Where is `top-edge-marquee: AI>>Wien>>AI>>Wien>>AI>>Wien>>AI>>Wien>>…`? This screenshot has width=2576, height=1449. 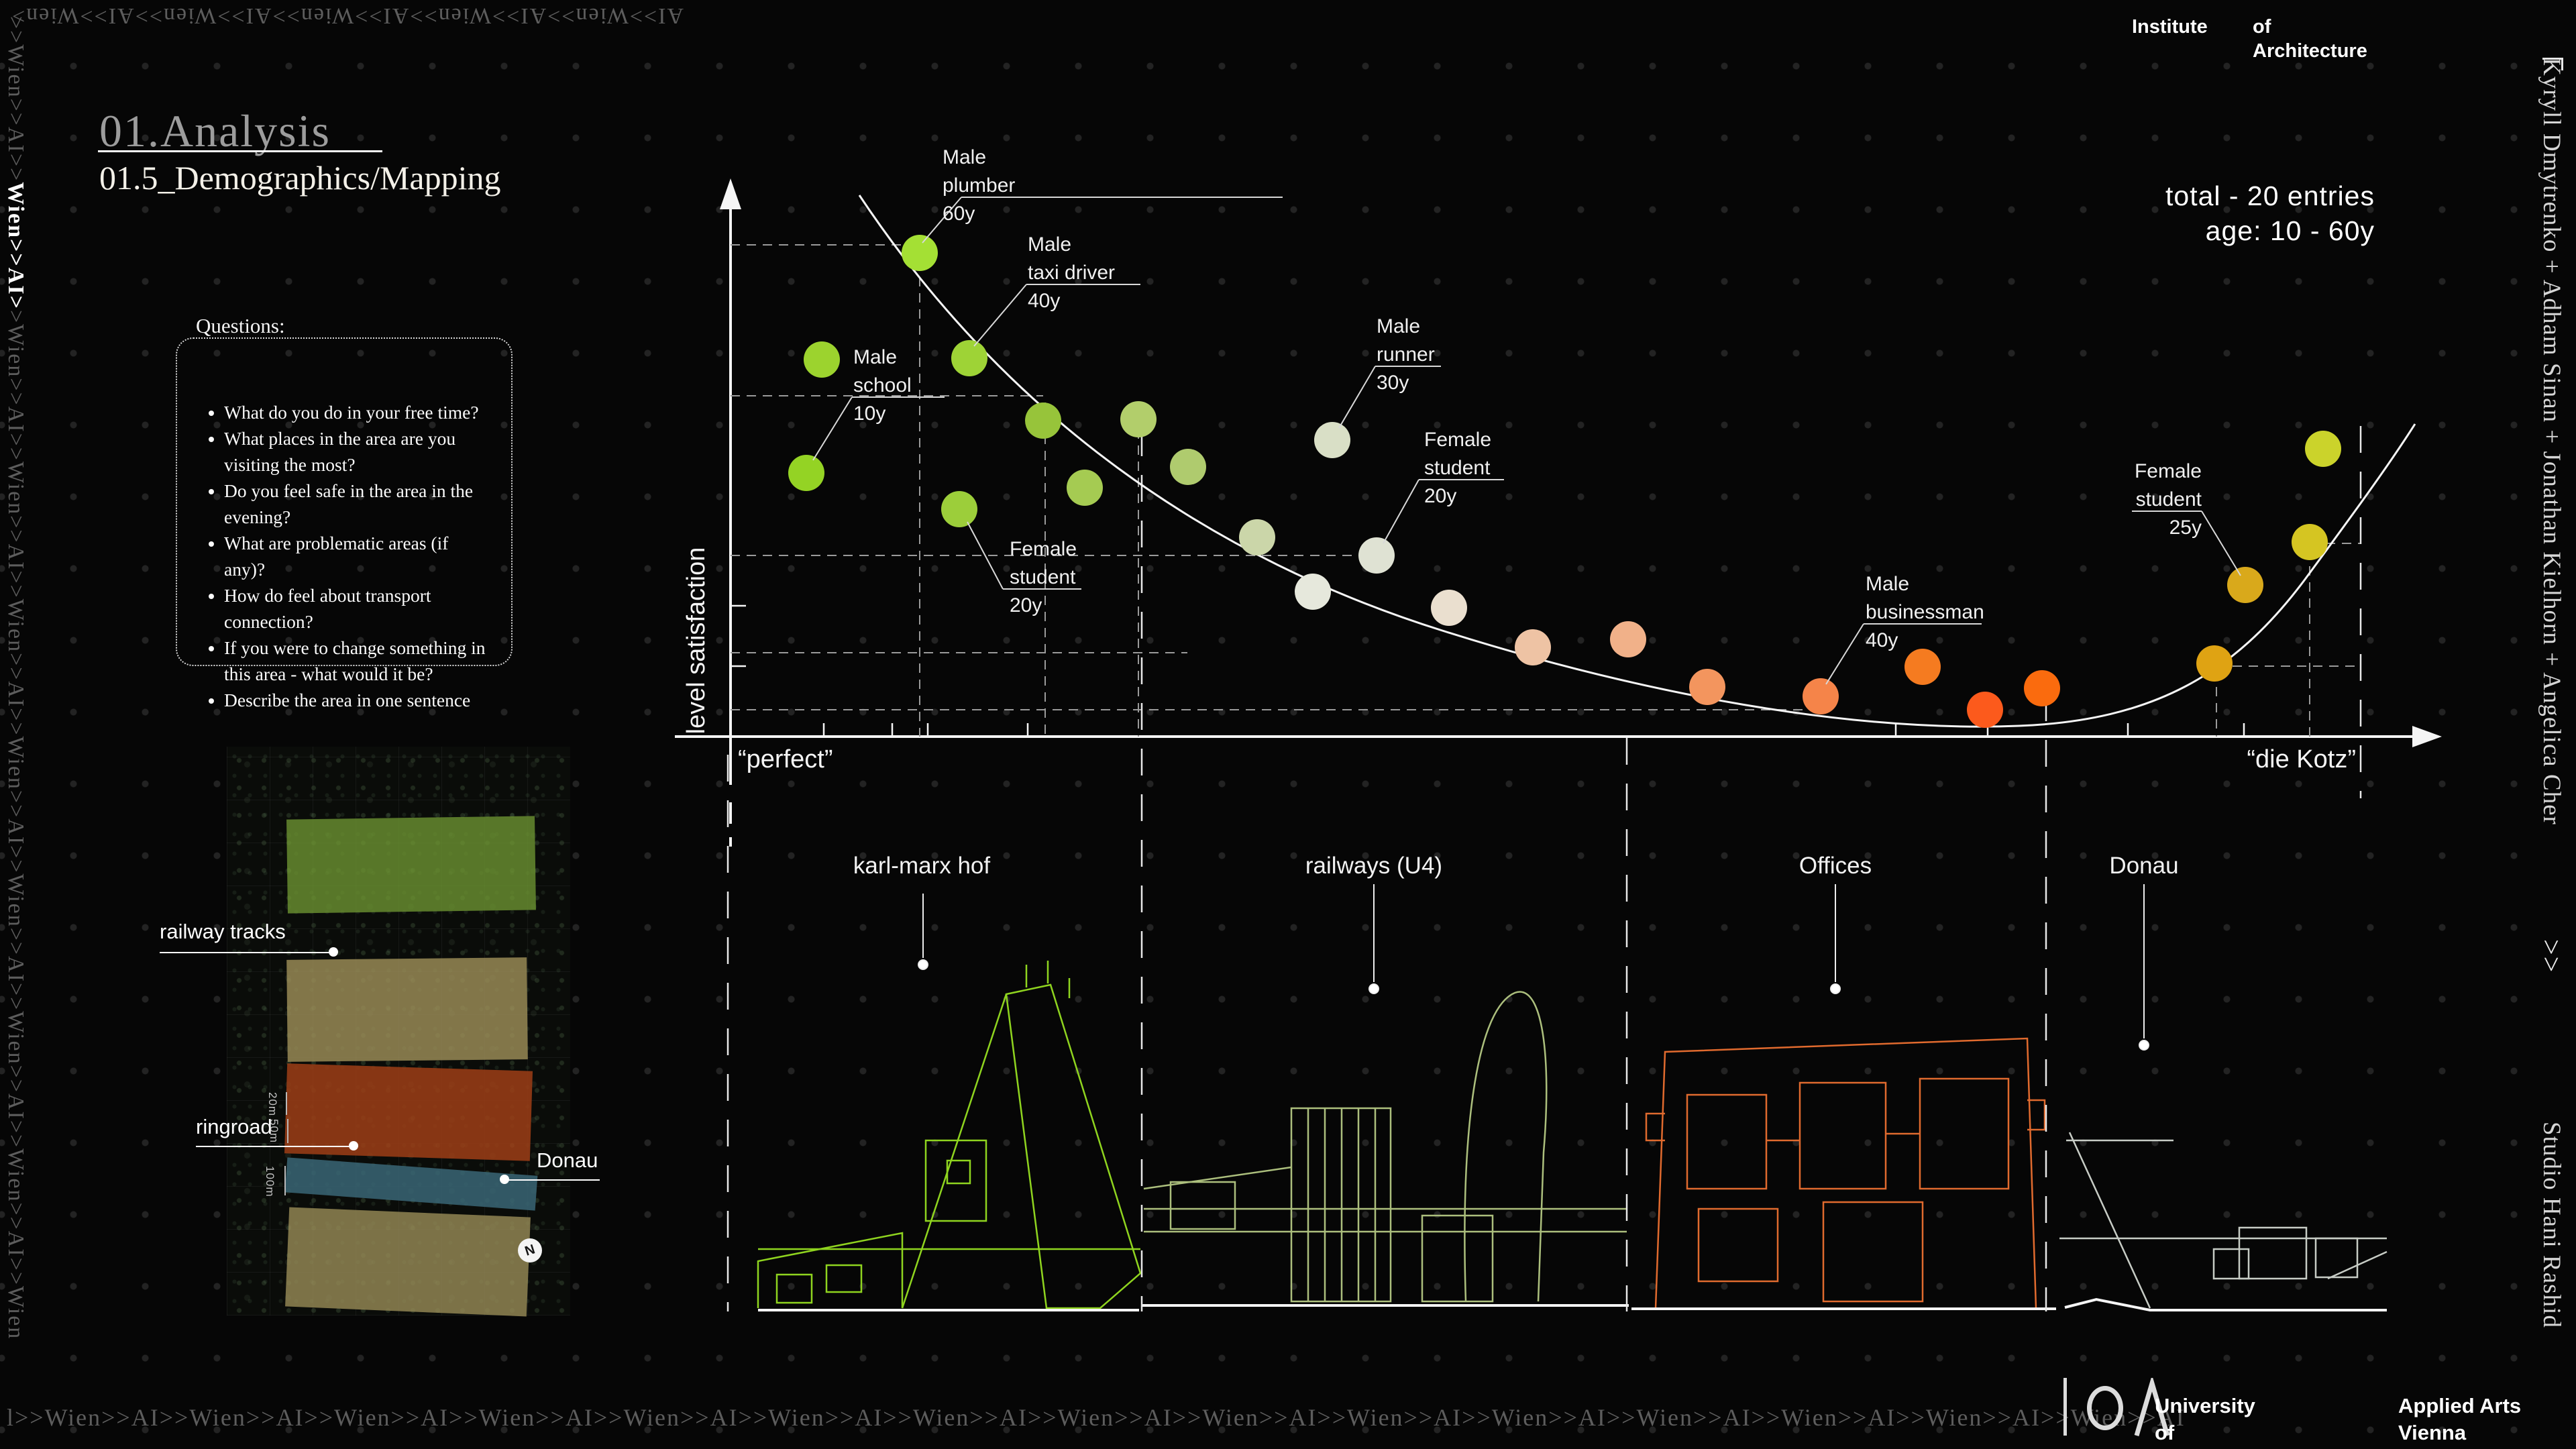
top-edge-marquee: AI>>Wien>>AI>>Wien>>AI>>Wien>>AI>>Wien>>… is located at coordinates (347, 15).